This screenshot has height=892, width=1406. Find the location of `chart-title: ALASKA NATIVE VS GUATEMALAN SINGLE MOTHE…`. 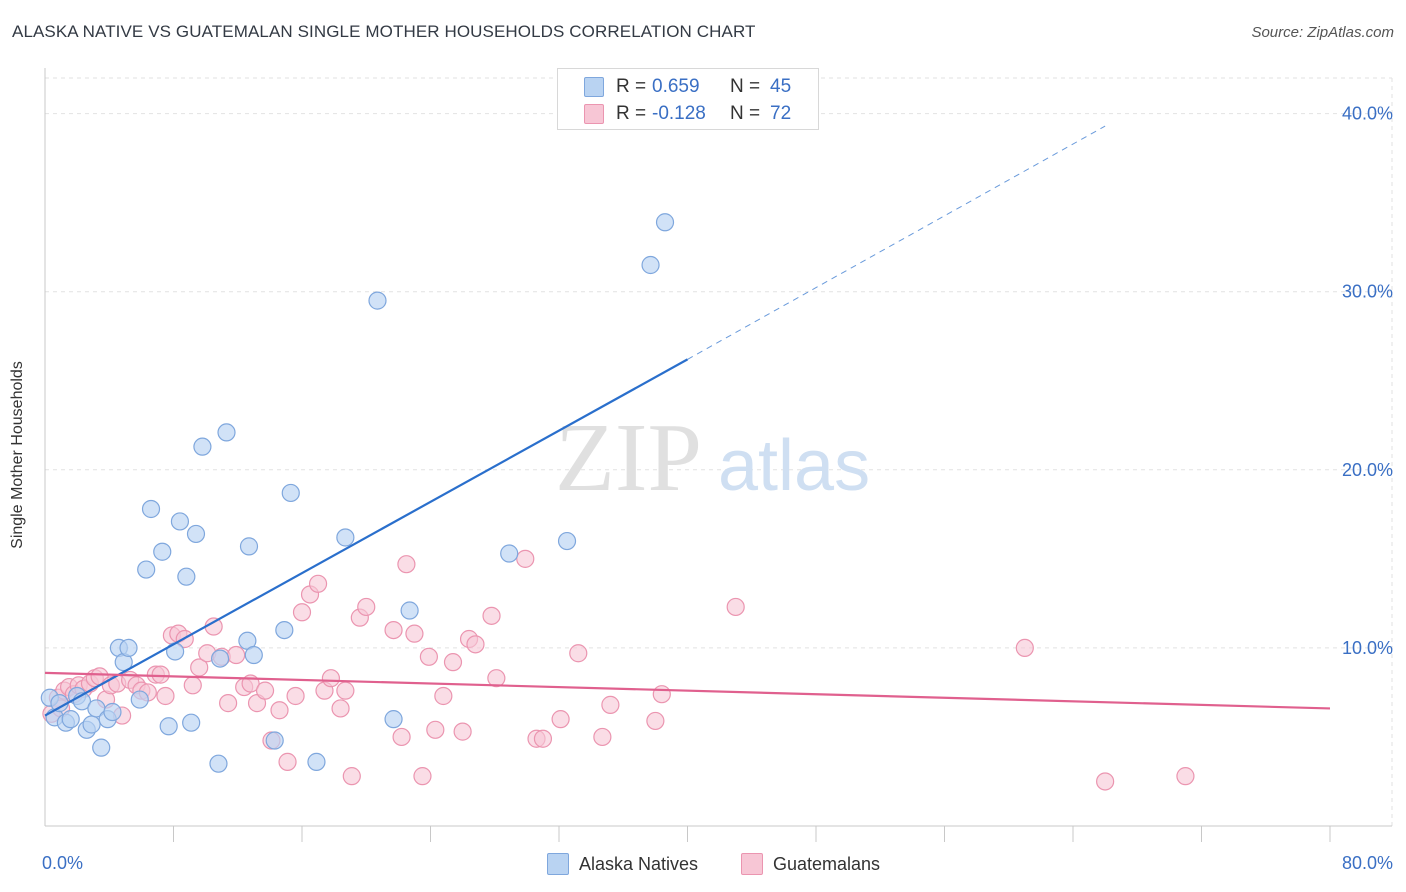

chart-title: ALASKA NATIVE VS GUATEMALAN SINGLE MOTHE… is located at coordinates (384, 31).